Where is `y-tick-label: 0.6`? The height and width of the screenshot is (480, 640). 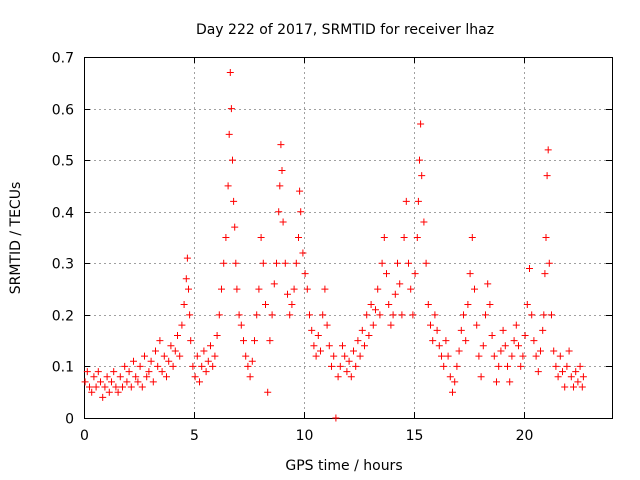 y-tick-label: 0.6 is located at coordinates (63, 111).